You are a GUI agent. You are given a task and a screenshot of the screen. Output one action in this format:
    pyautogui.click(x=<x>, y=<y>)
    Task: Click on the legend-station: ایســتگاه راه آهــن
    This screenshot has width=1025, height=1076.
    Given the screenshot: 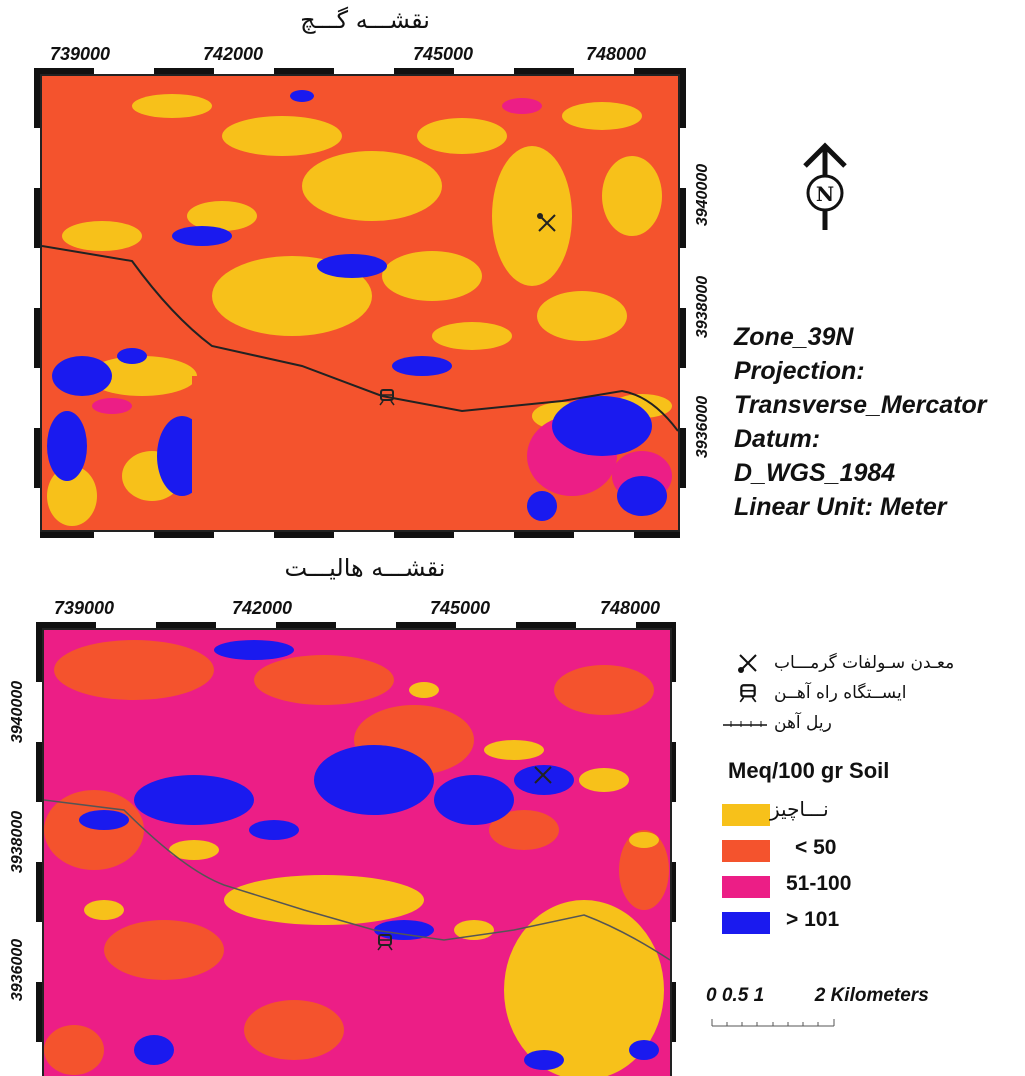 What is the action you would take?
    pyautogui.click(x=817, y=693)
    